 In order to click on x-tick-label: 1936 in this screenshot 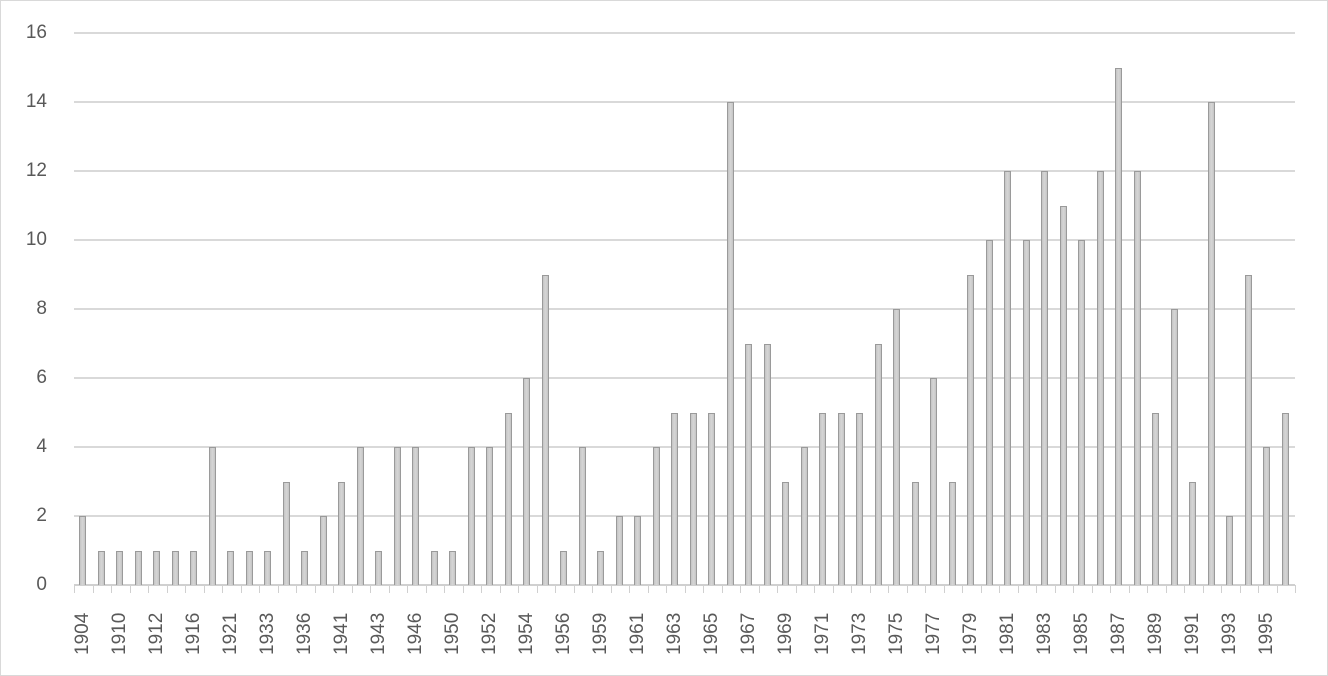, I will do `click(305, 633)`.